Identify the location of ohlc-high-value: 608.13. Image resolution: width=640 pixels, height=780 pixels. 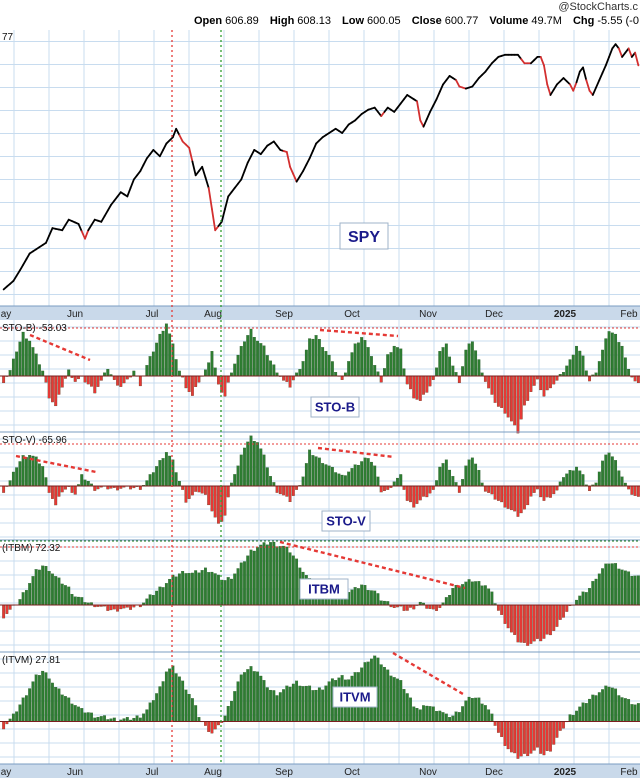
(314, 21).